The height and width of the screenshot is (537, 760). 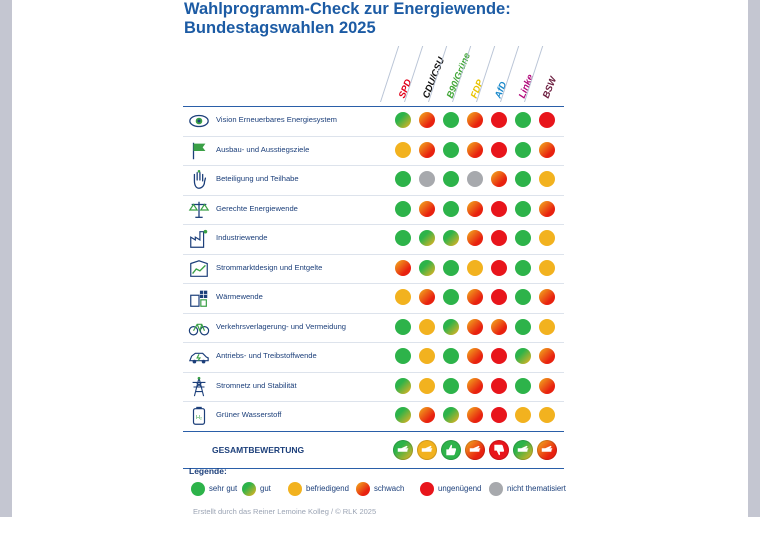 I want to click on legend-label: befriedigend, so click(x=327, y=488).